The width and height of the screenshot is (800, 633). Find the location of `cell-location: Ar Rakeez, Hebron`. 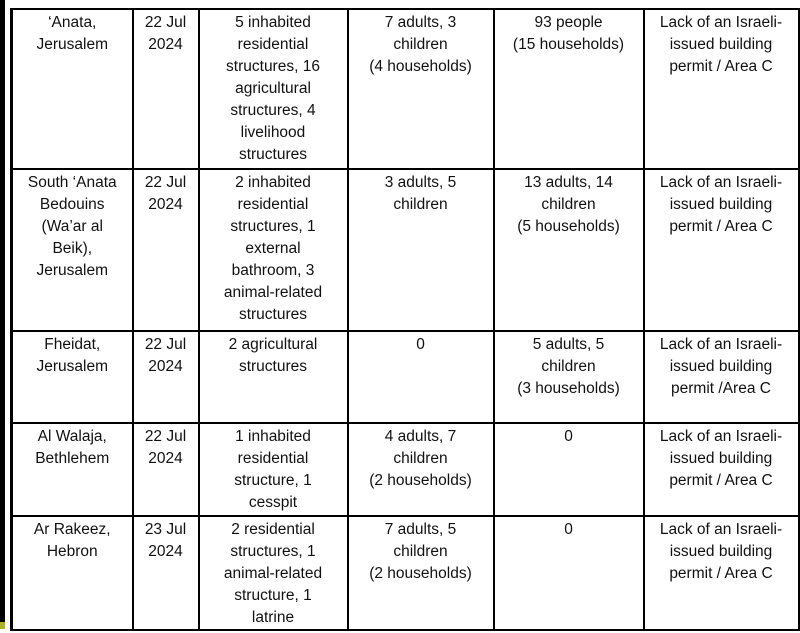

cell-location: Ar Rakeez, Hebron is located at coordinates (72, 573).